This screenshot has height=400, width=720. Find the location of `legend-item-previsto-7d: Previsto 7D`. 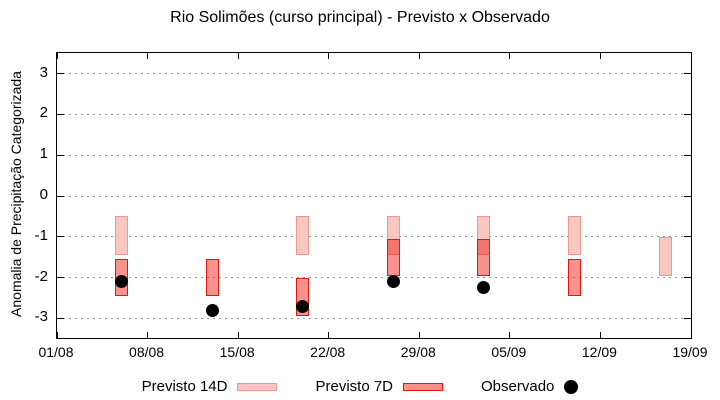

legend-item-previsto-7d: Previsto 7D is located at coordinates (379, 386).